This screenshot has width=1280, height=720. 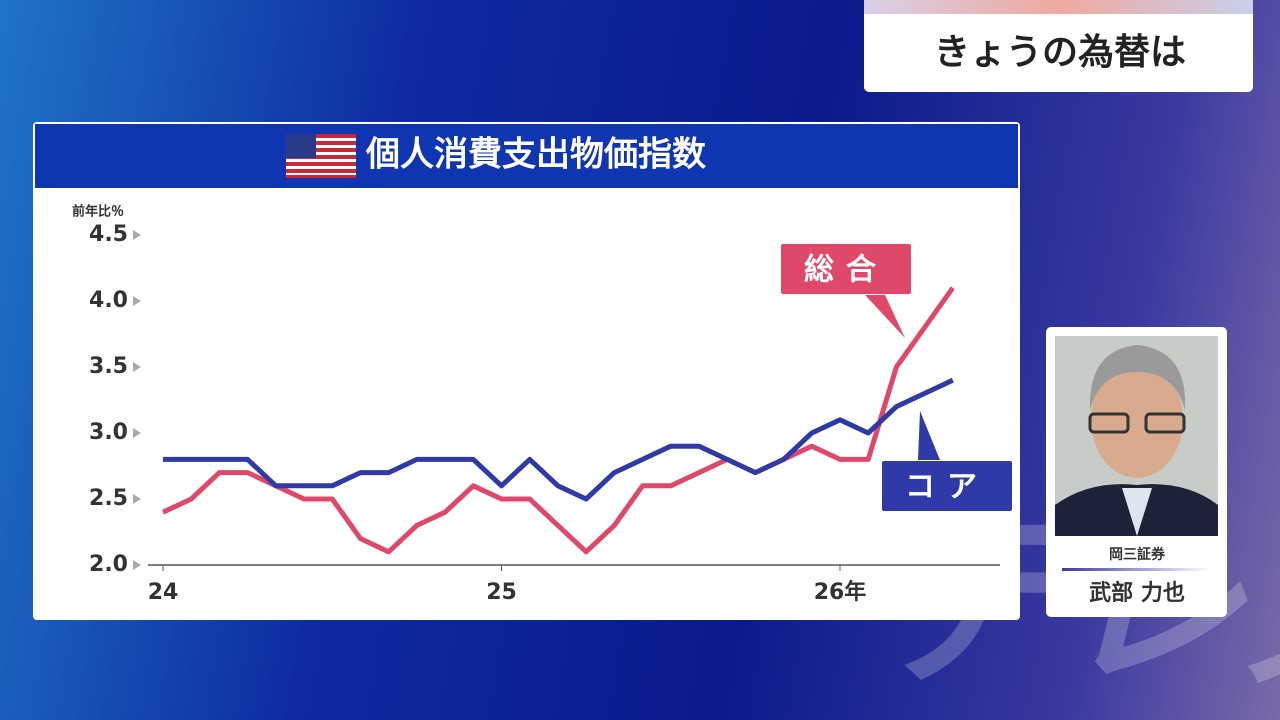 I want to click on y-axis-label: 前年比％, so click(x=98, y=212).